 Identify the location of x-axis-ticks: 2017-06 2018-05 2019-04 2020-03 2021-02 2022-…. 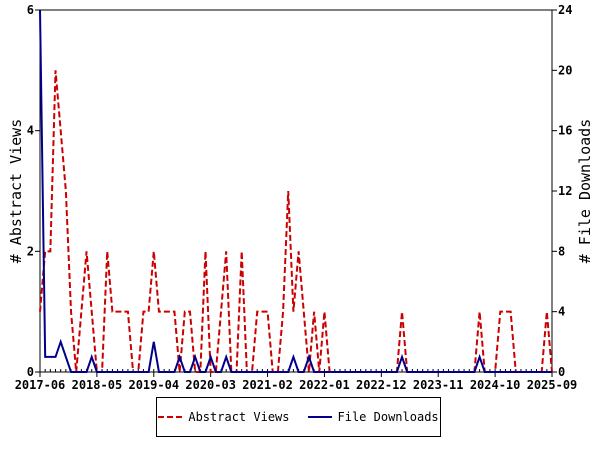
(296, 382).